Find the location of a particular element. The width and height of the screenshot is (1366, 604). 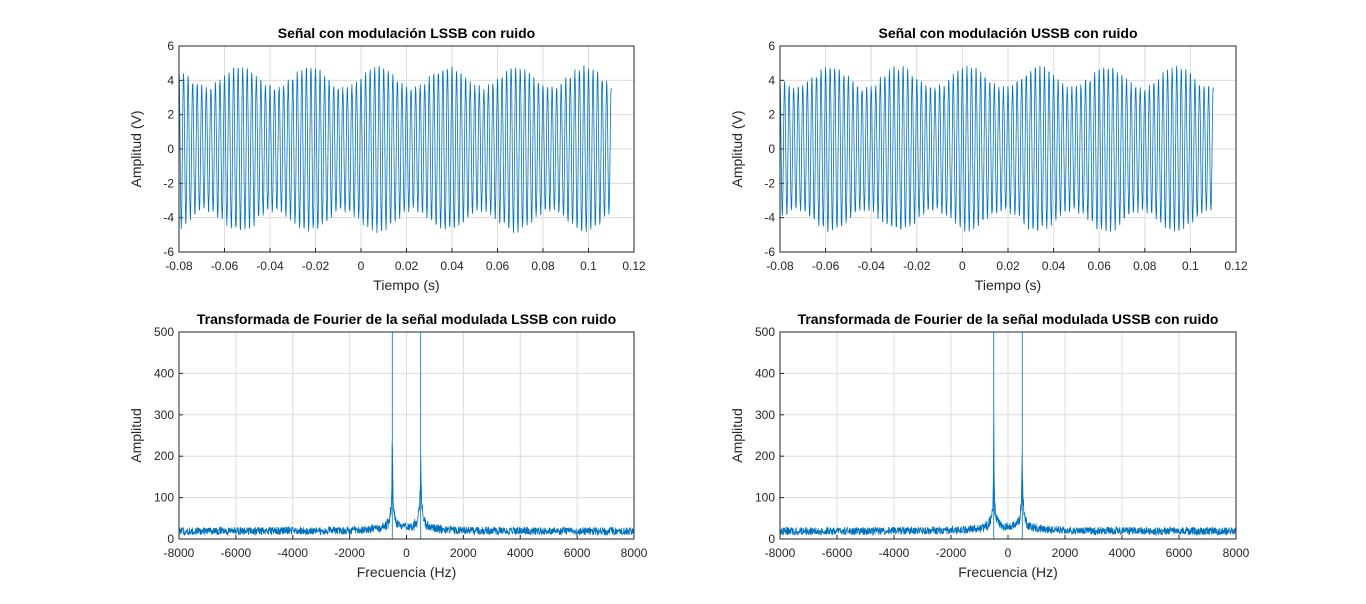

chart-title: Señal con modulación USSB con ruido is located at coordinates (1007, 33).